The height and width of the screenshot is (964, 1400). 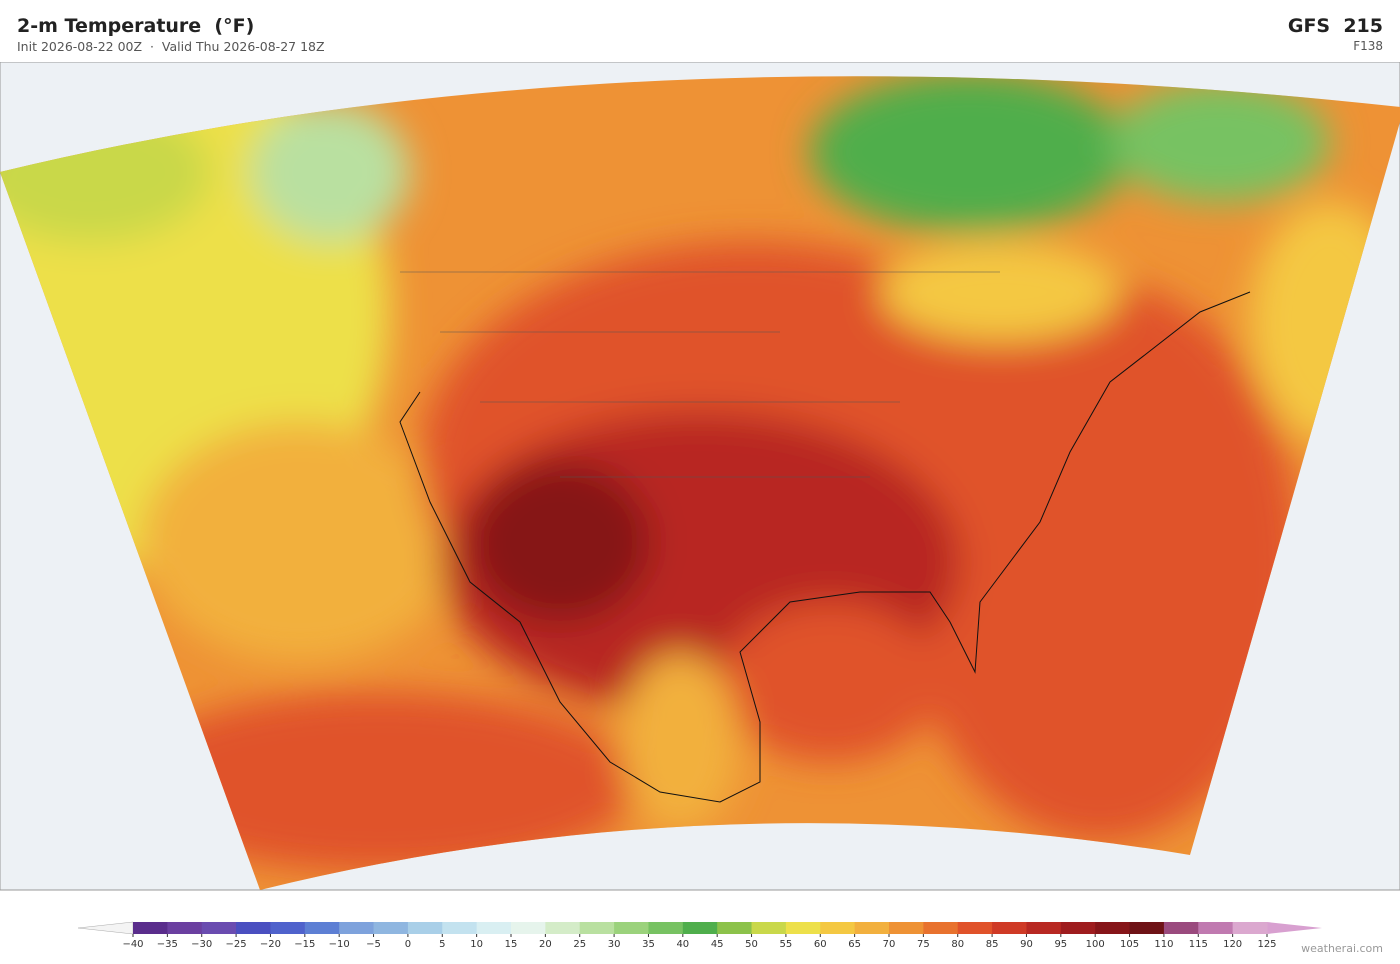 What do you see at coordinates (786, 944) in the screenshot?
I see `colorbar-tick-label: 55` at bounding box center [786, 944].